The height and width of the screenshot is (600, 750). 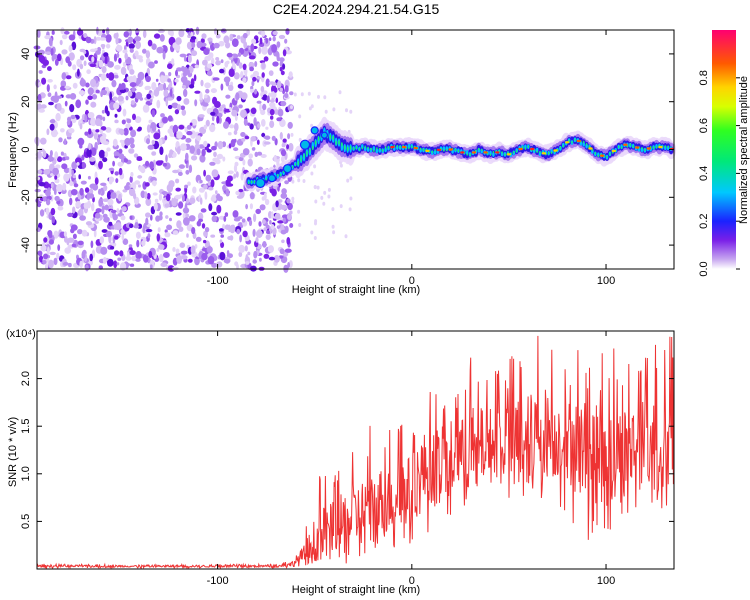 I want to click on y-tick-label: 1.0, so click(x=26, y=473).